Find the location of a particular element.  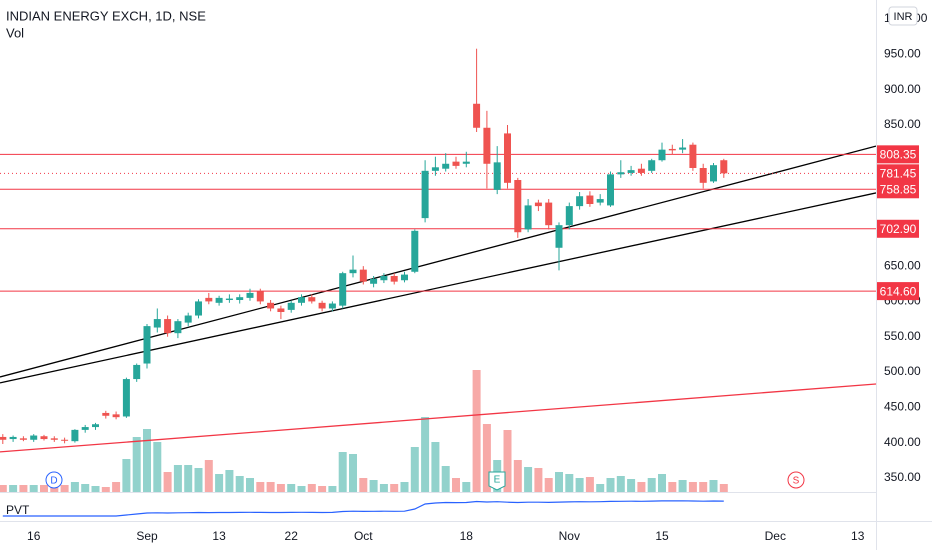

level-label: 781.45 is located at coordinates (898, 174).